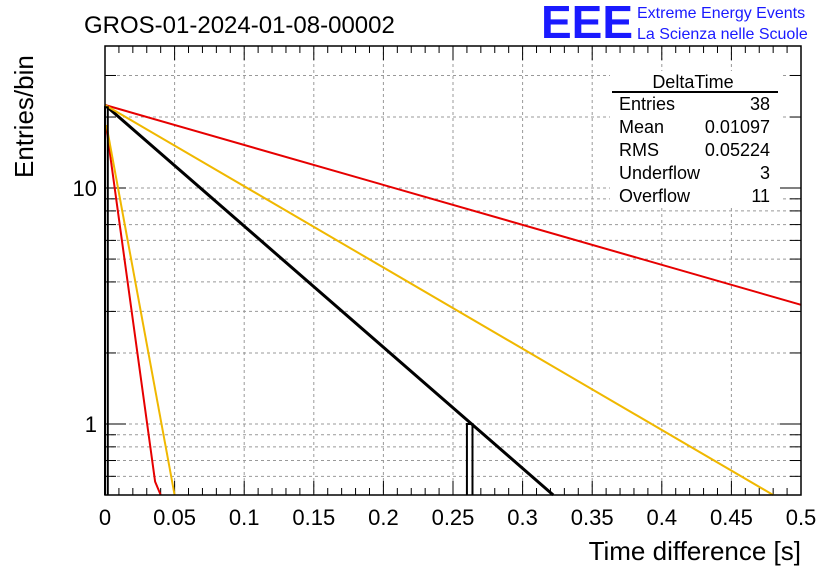  What do you see at coordinates (765, 173) in the screenshot?
I see `stats-value: 3` at bounding box center [765, 173].